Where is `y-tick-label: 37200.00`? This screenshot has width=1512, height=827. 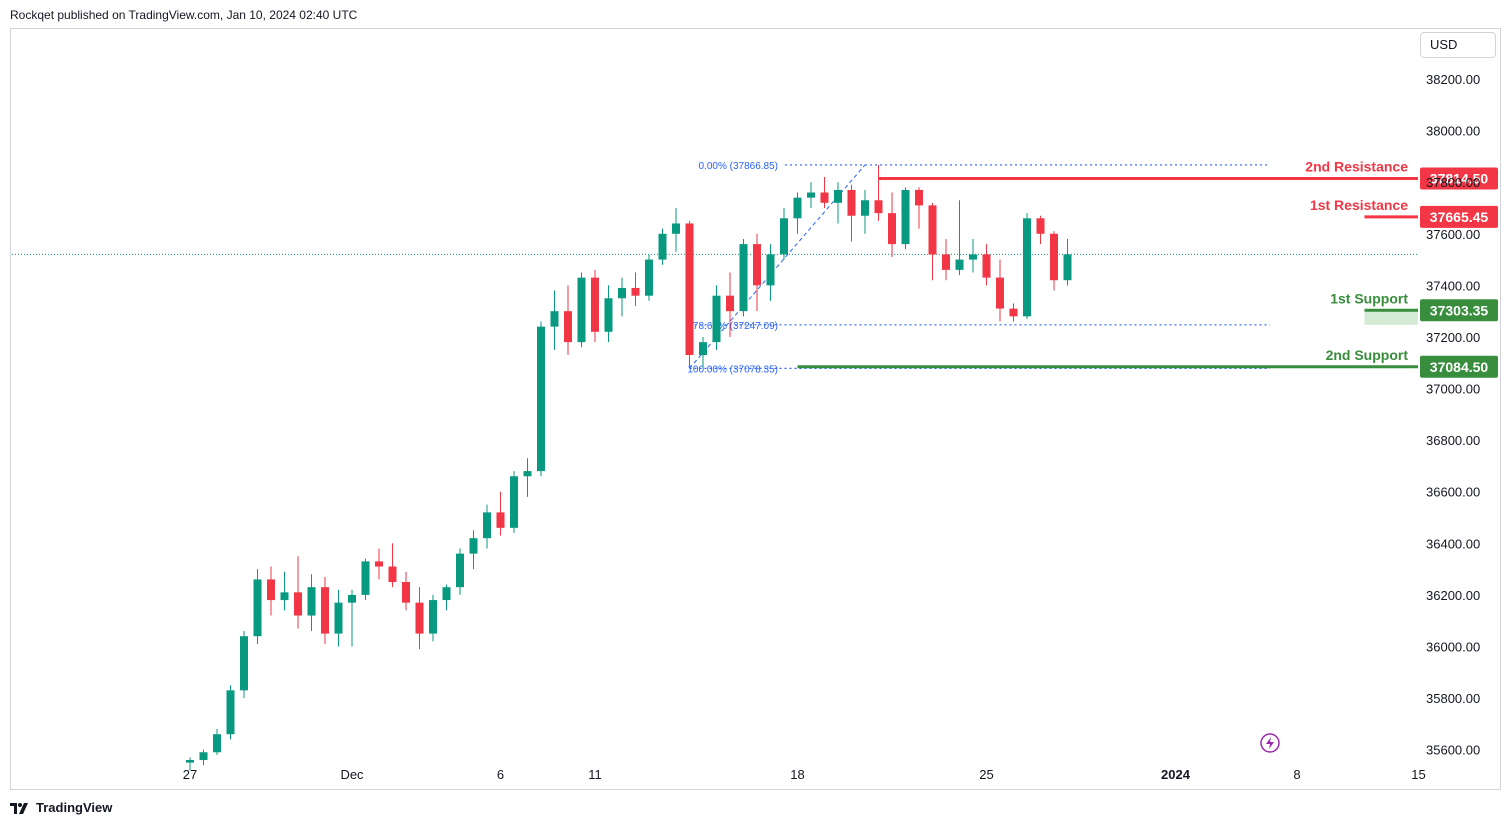
y-tick-label: 37200.00 is located at coordinates (1453, 337).